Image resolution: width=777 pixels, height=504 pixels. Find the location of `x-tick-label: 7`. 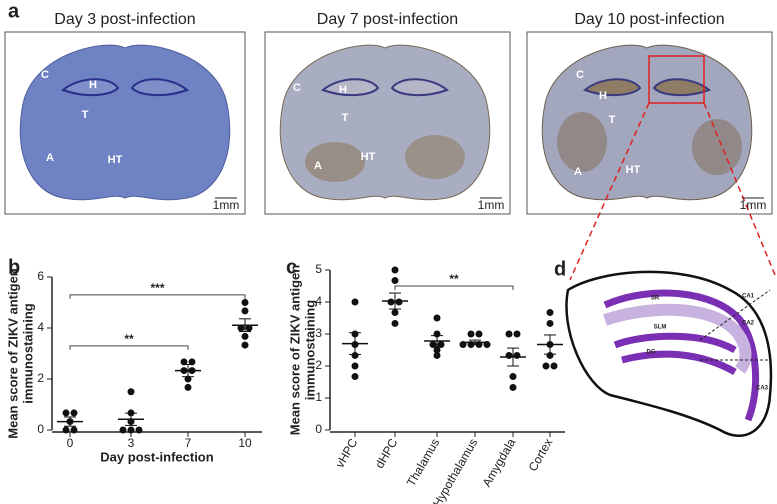

x-tick-label: 7 is located at coordinates (188, 443).